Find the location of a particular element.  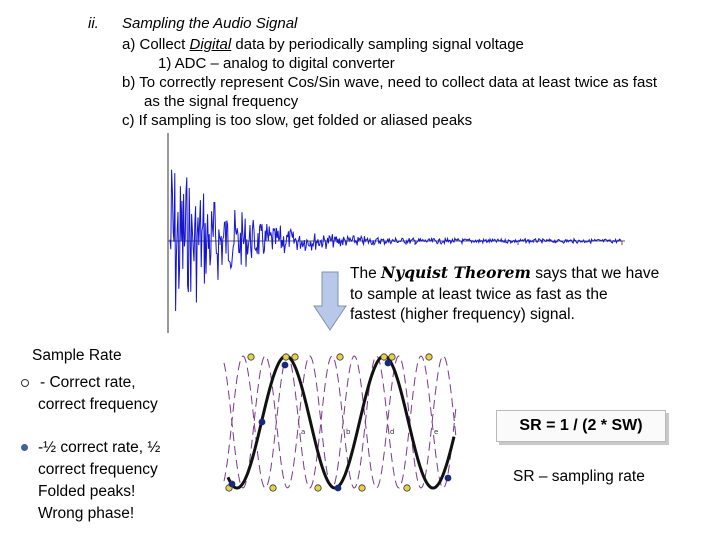

half-rate-line-4: Wrong phase! is located at coordinates (86, 513).